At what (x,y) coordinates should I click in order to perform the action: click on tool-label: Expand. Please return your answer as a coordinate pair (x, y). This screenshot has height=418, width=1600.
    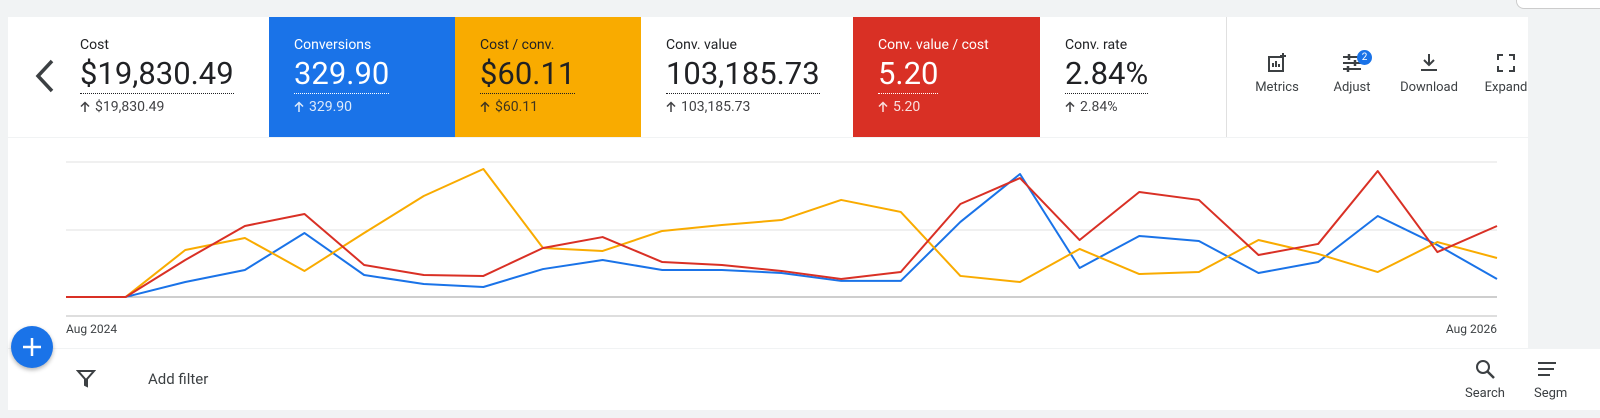
    Looking at the image, I should click on (1506, 87).